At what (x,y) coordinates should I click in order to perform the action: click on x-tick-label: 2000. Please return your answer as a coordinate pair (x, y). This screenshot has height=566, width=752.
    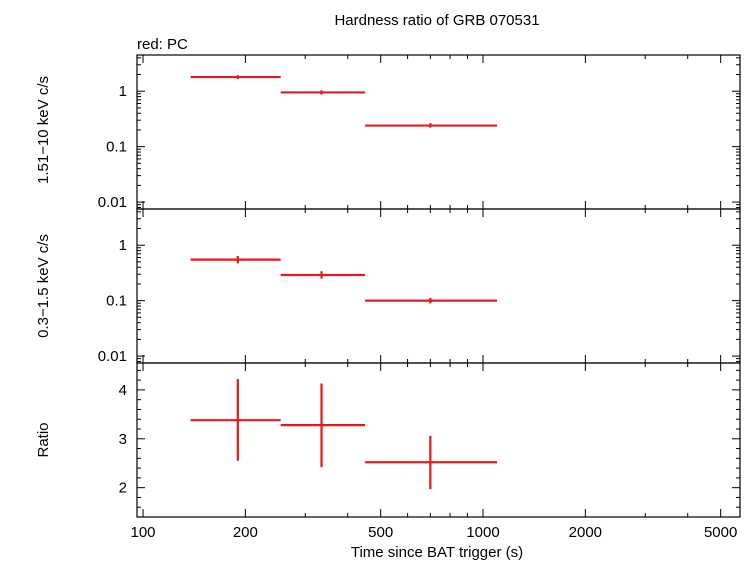
    Looking at the image, I should click on (585, 532).